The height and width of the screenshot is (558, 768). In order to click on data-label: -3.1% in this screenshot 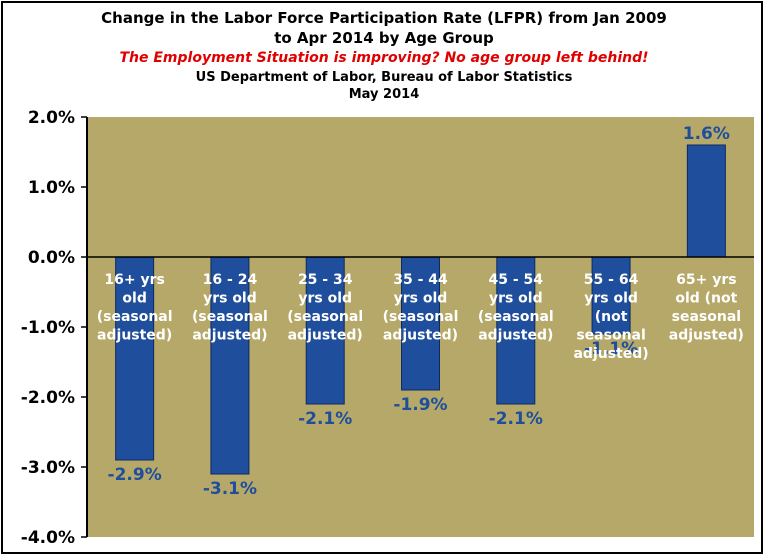, I will do `click(230, 489)`.